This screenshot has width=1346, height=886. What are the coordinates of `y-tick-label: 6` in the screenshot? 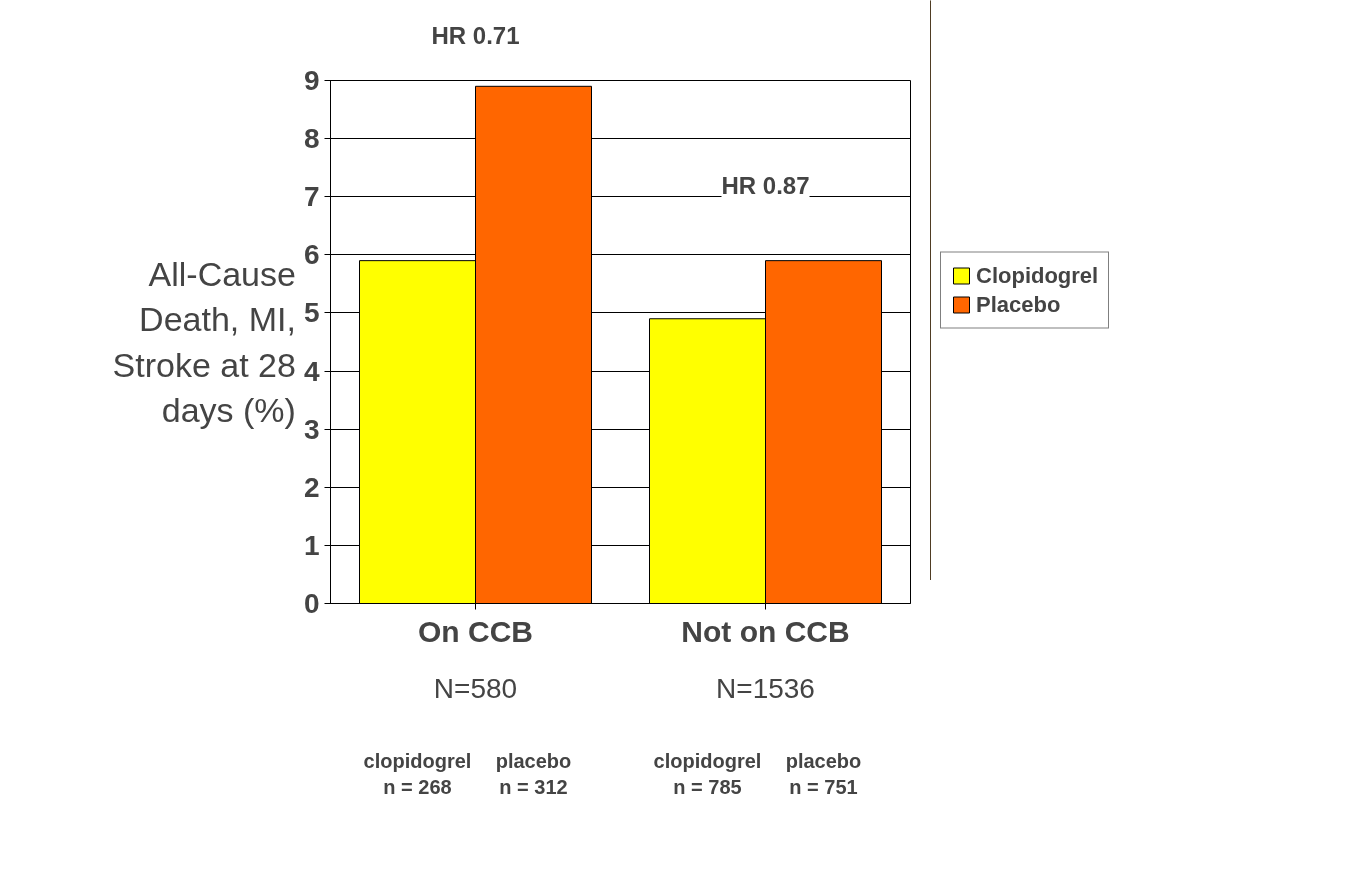 It's located at (311, 255).